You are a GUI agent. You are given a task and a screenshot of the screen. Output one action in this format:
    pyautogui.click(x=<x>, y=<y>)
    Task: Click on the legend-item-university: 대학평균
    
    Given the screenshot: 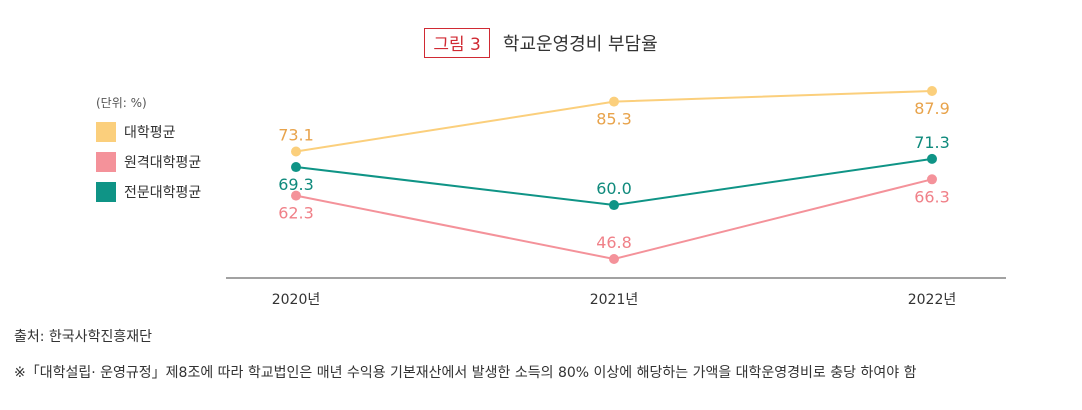 What is the action you would take?
    pyautogui.click(x=148, y=132)
    